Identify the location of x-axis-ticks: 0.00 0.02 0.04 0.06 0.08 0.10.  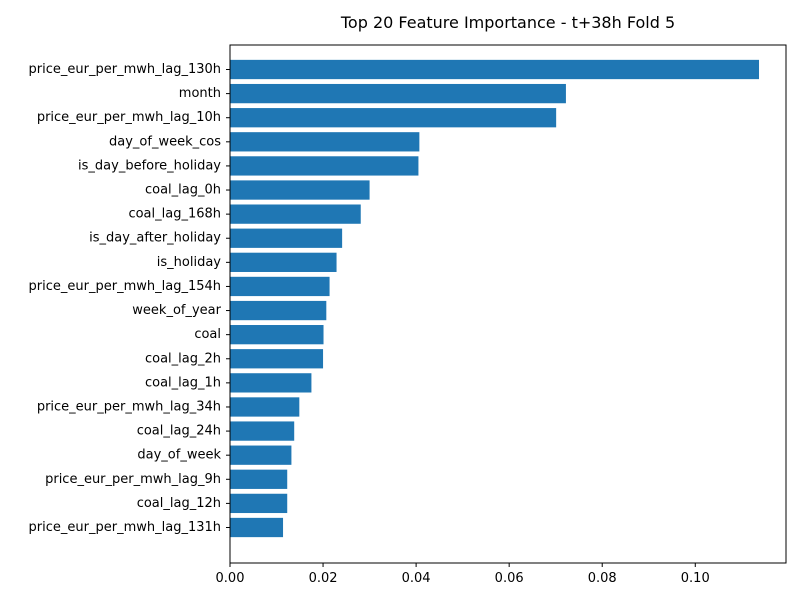
(463, 574).